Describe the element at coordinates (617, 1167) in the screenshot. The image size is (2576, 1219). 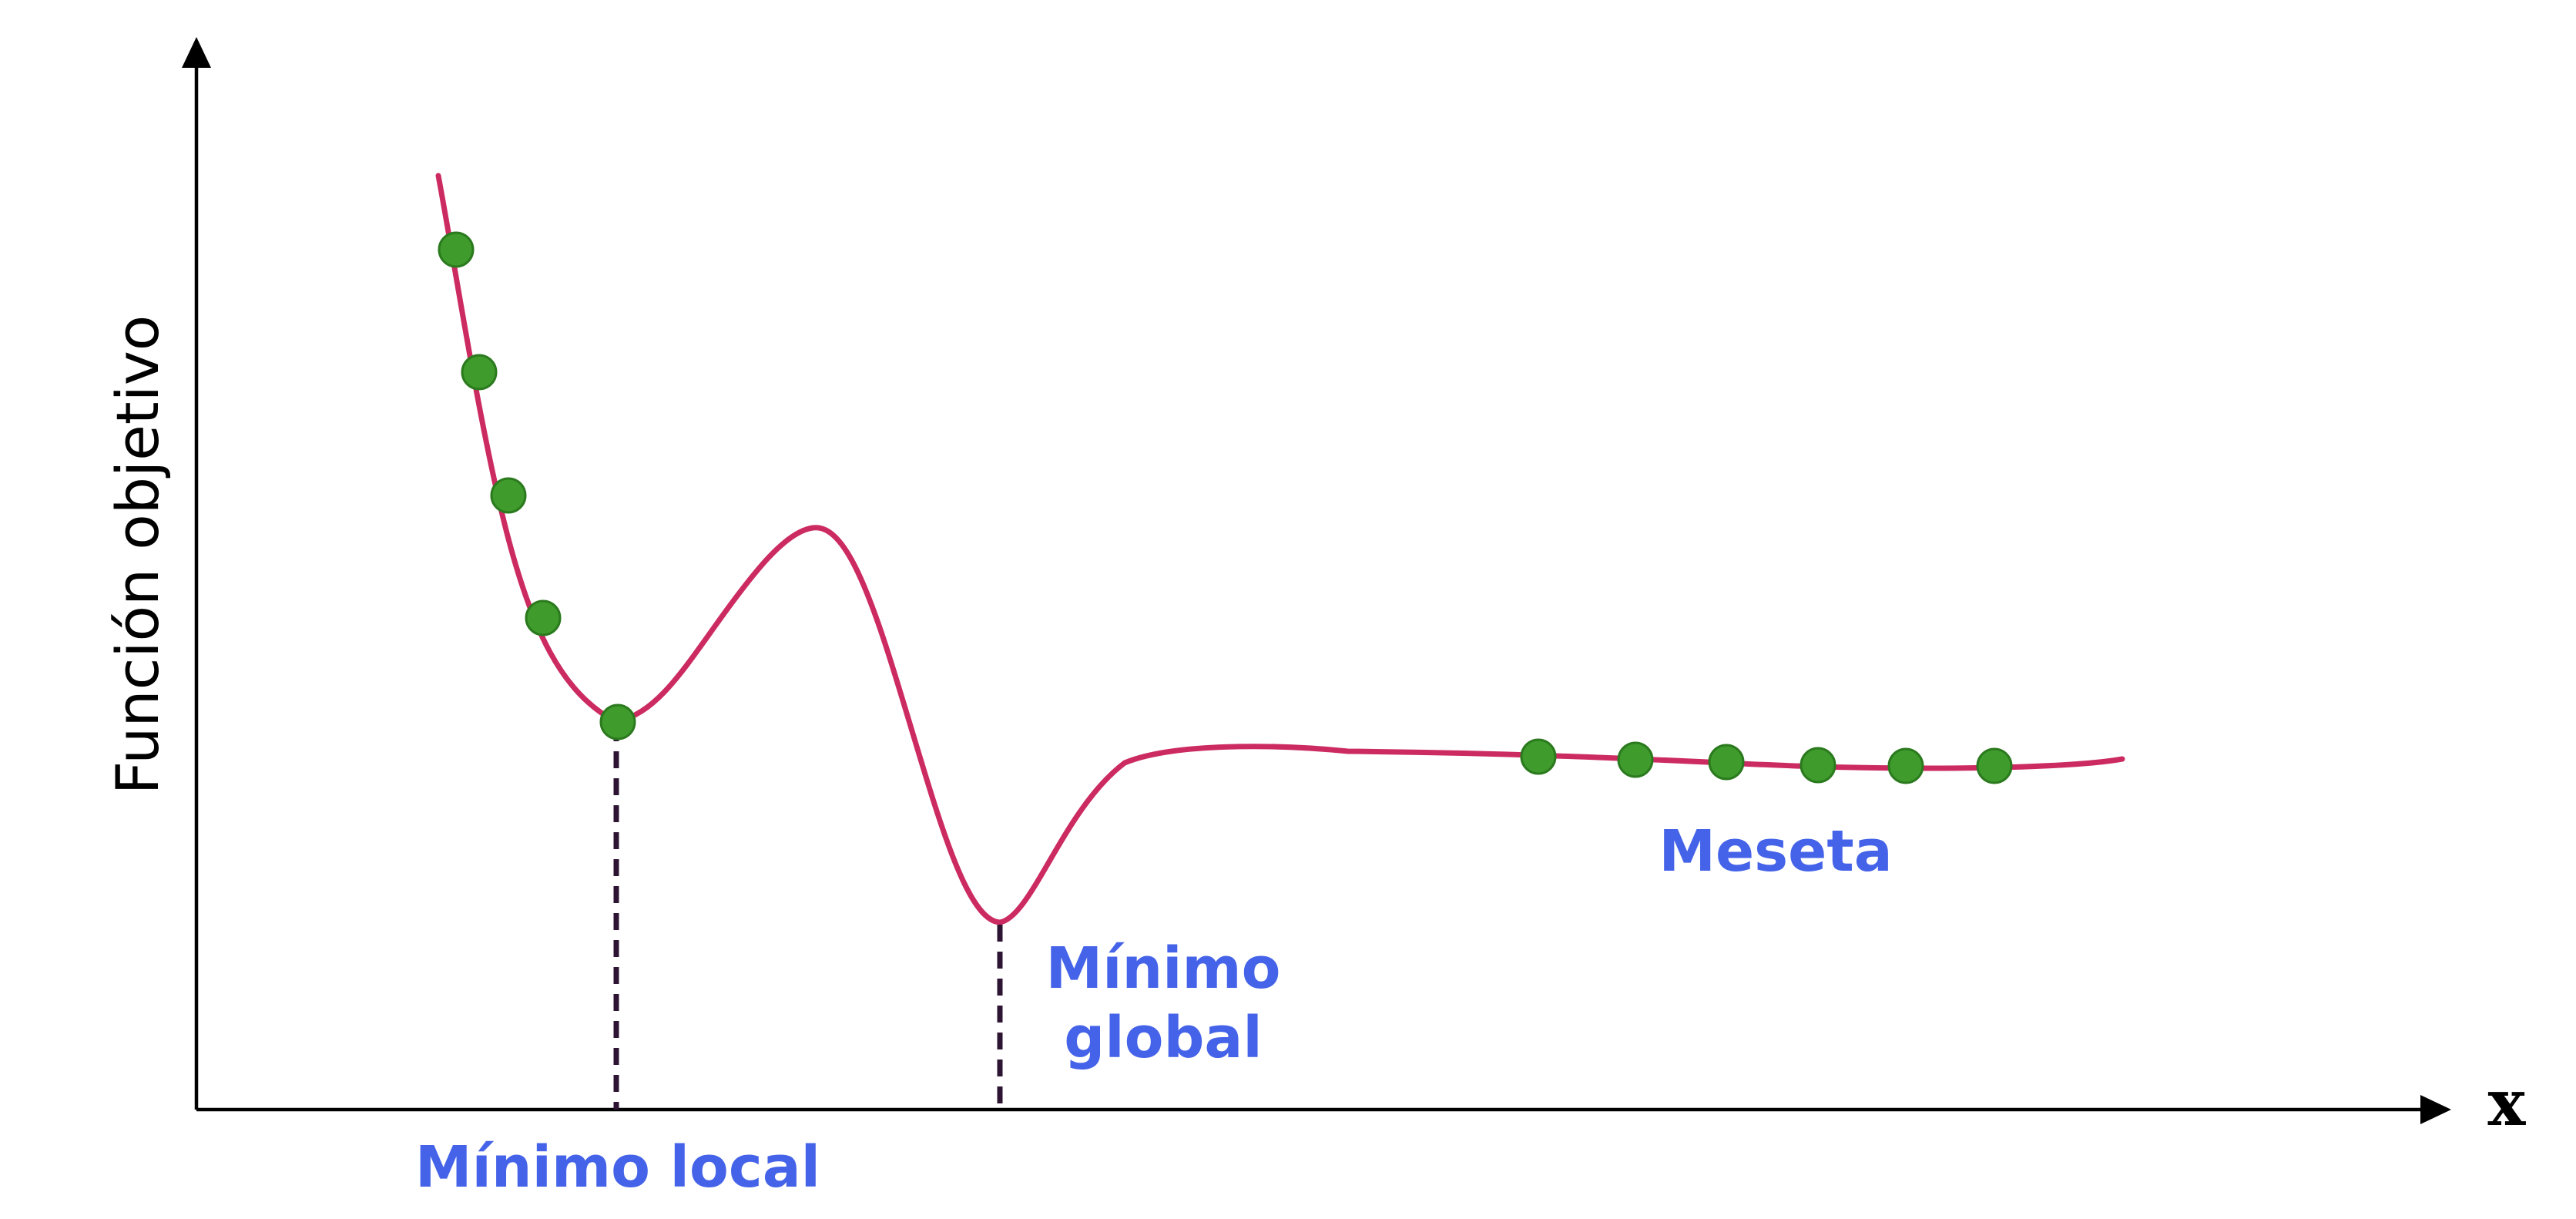
I see `local-minimum-label: Mínimo local` at that location.